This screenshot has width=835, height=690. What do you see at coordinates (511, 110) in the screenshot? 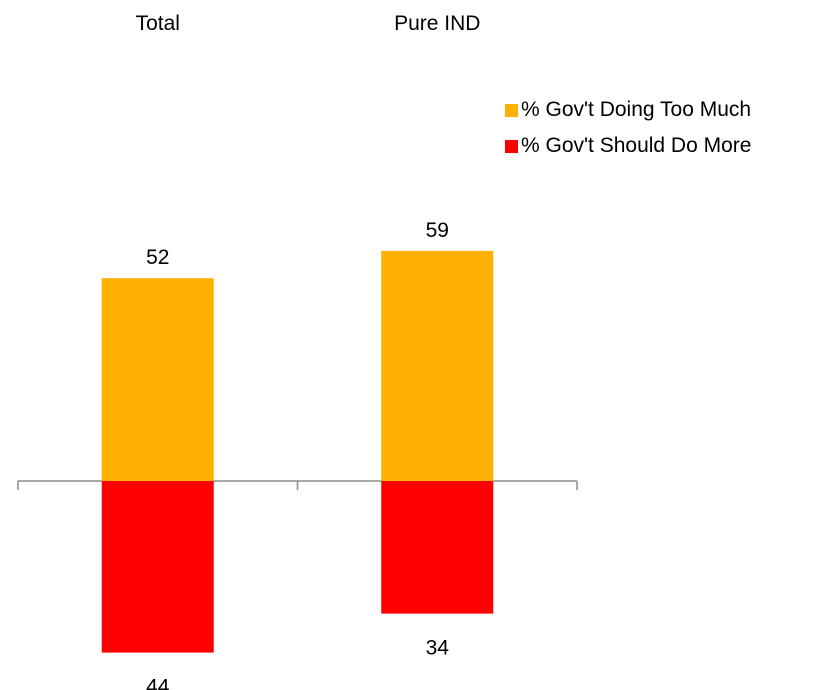
I see `legend-swatch-too-much` at bounding box center [511, 110].